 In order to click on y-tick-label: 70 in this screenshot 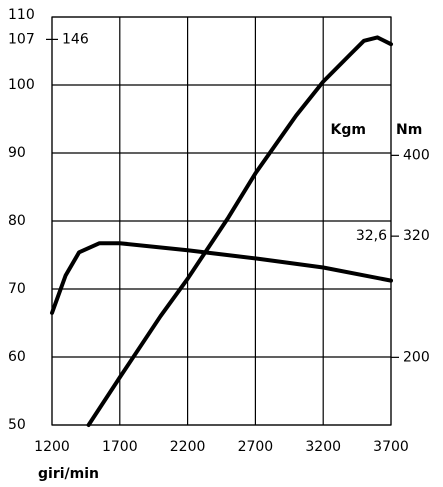, I will do `click(17, 289)`.